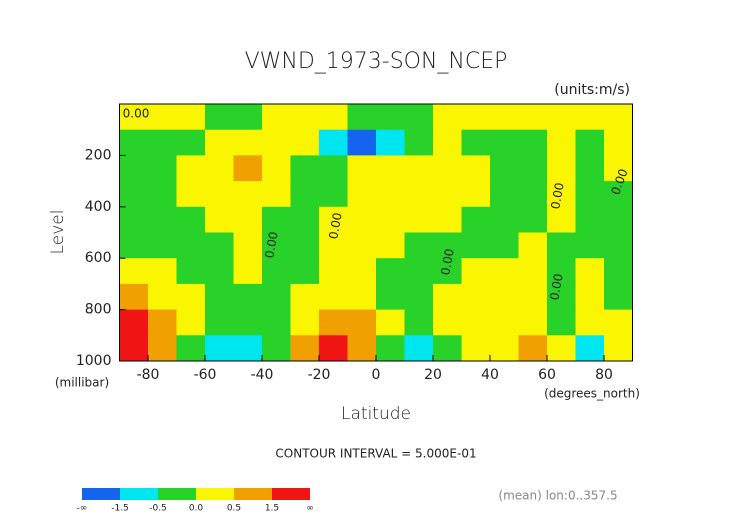 Image resolution: width=752 pixels, height=532 pixels. Describe the element at coordinates (557, 496) in the screenshot. I see `footnote: (mean) lon:0..357.5` at that location.